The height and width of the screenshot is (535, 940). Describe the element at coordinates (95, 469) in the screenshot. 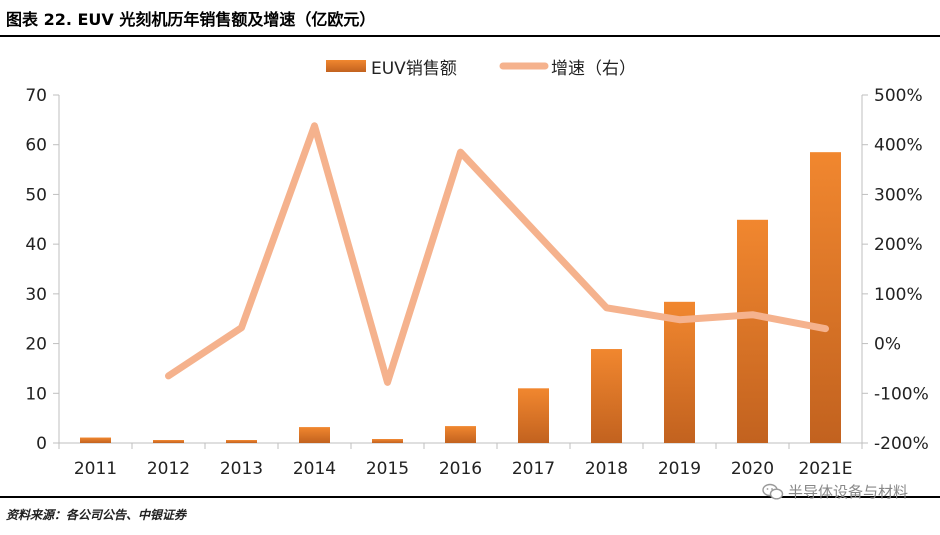

I see `x-tick-label: 2011` at that location.